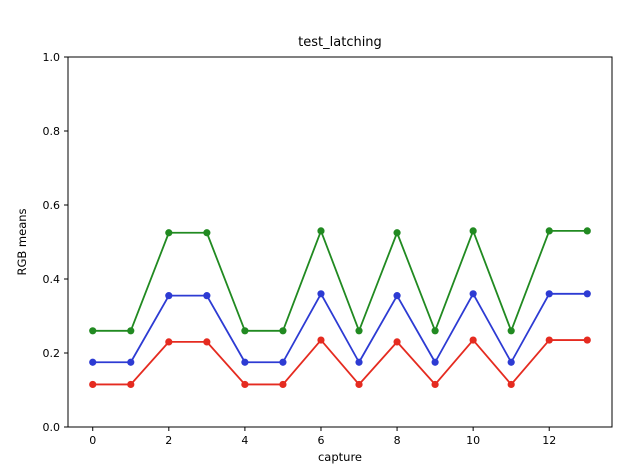  Describe the element at coordinates (340, 362) in the screenshot. I see `series-line-red` at that location.